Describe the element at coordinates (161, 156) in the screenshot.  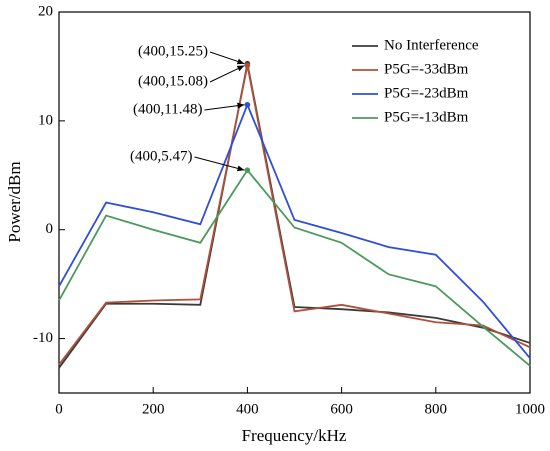
I see `annotation: (400,5.47)` at that location.